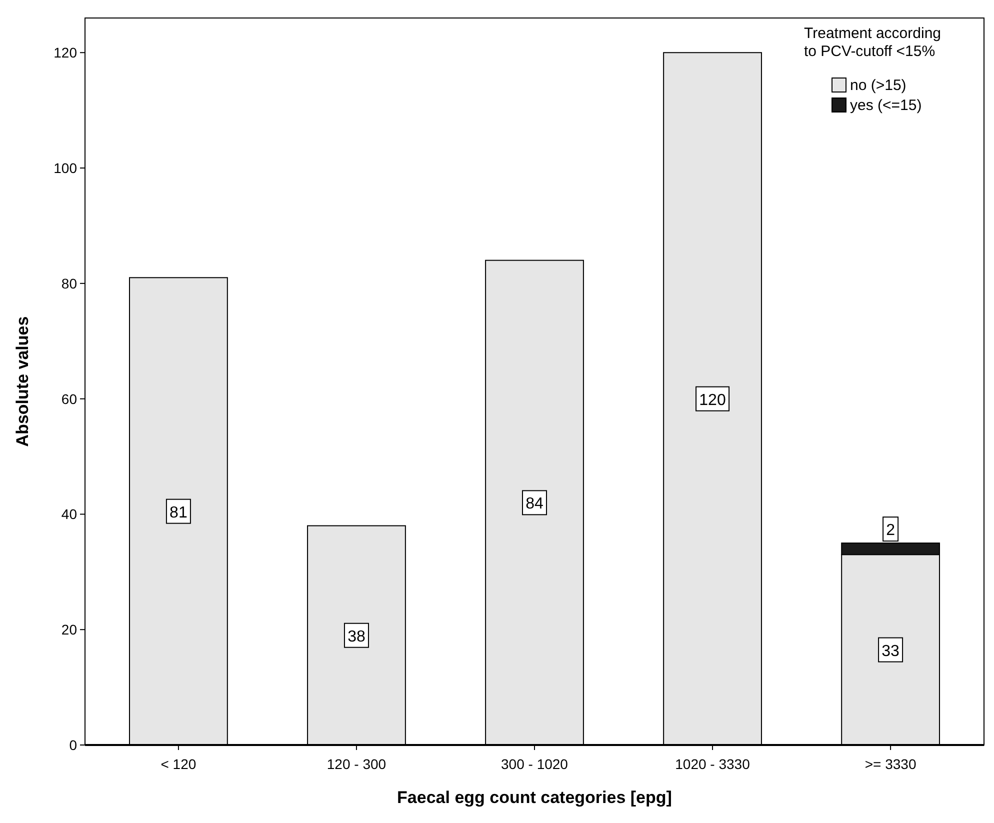  What do you see at coordinates (178, 764) in the screenshot?
I see `x-tick-label: < 120` at bounding box center [178, 764].